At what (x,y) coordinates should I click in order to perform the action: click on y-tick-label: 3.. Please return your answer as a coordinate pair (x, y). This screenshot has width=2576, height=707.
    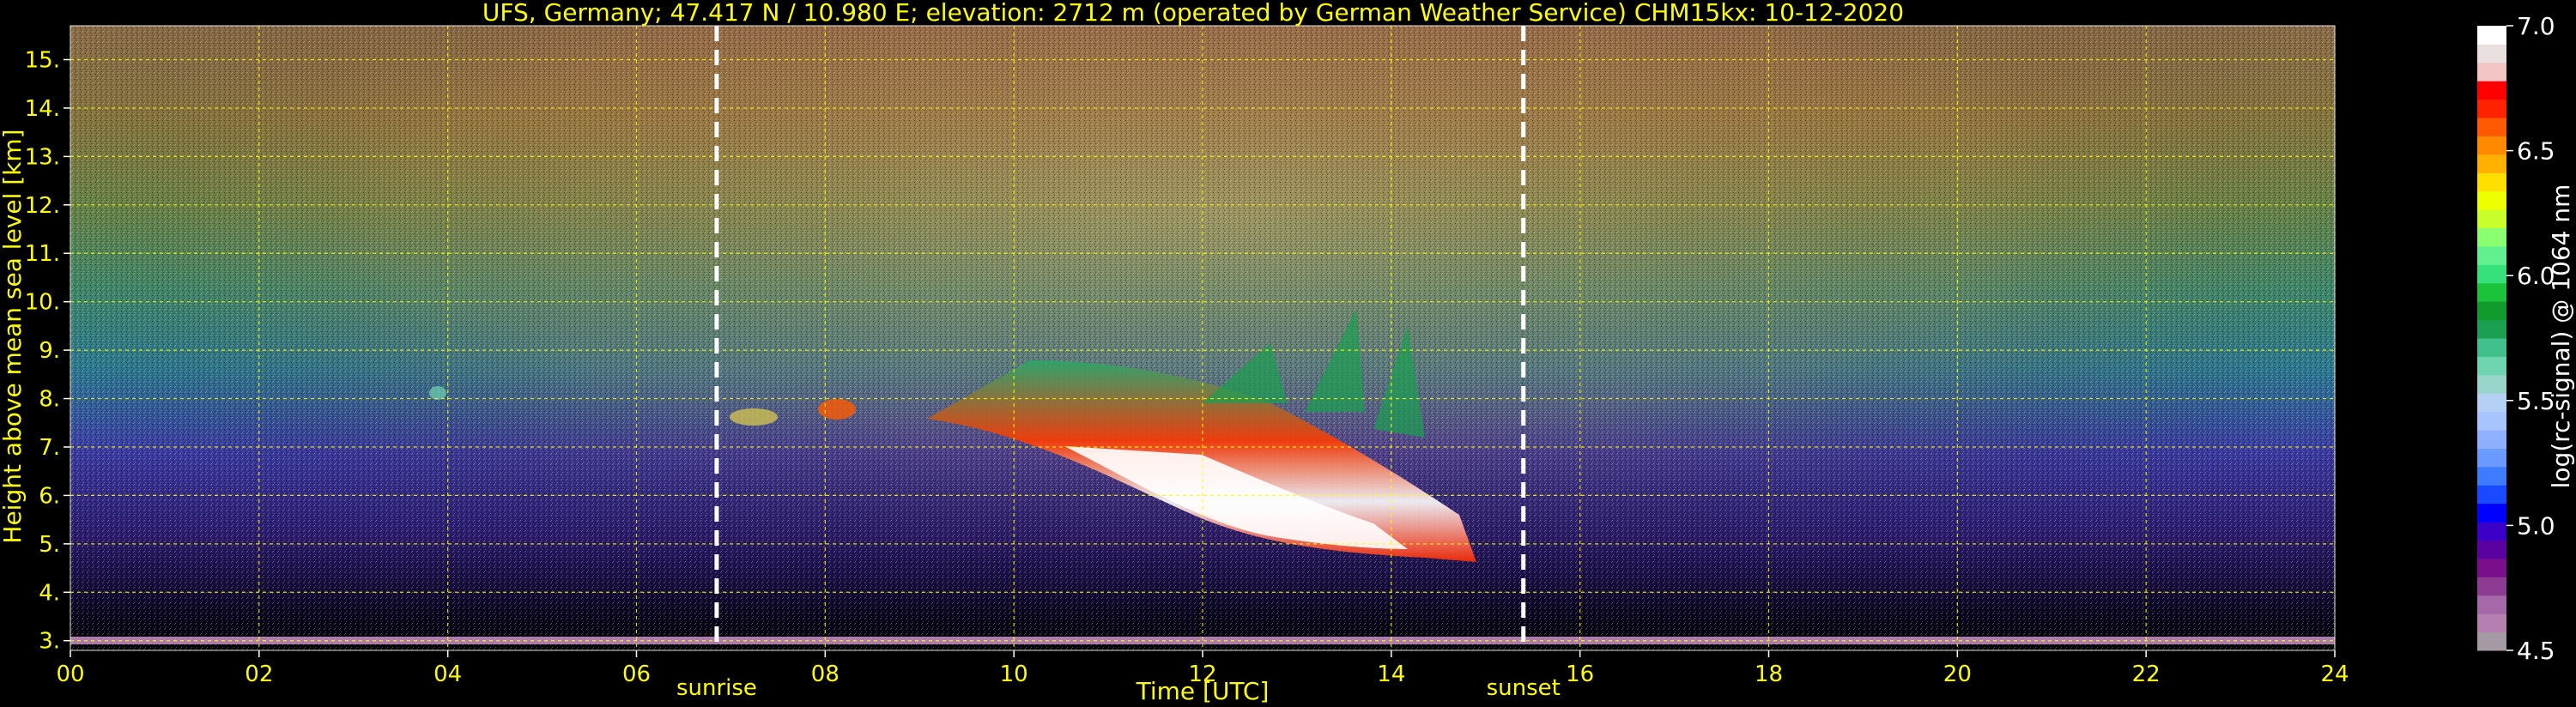
    Looking at the image, I should click on (49, 642).